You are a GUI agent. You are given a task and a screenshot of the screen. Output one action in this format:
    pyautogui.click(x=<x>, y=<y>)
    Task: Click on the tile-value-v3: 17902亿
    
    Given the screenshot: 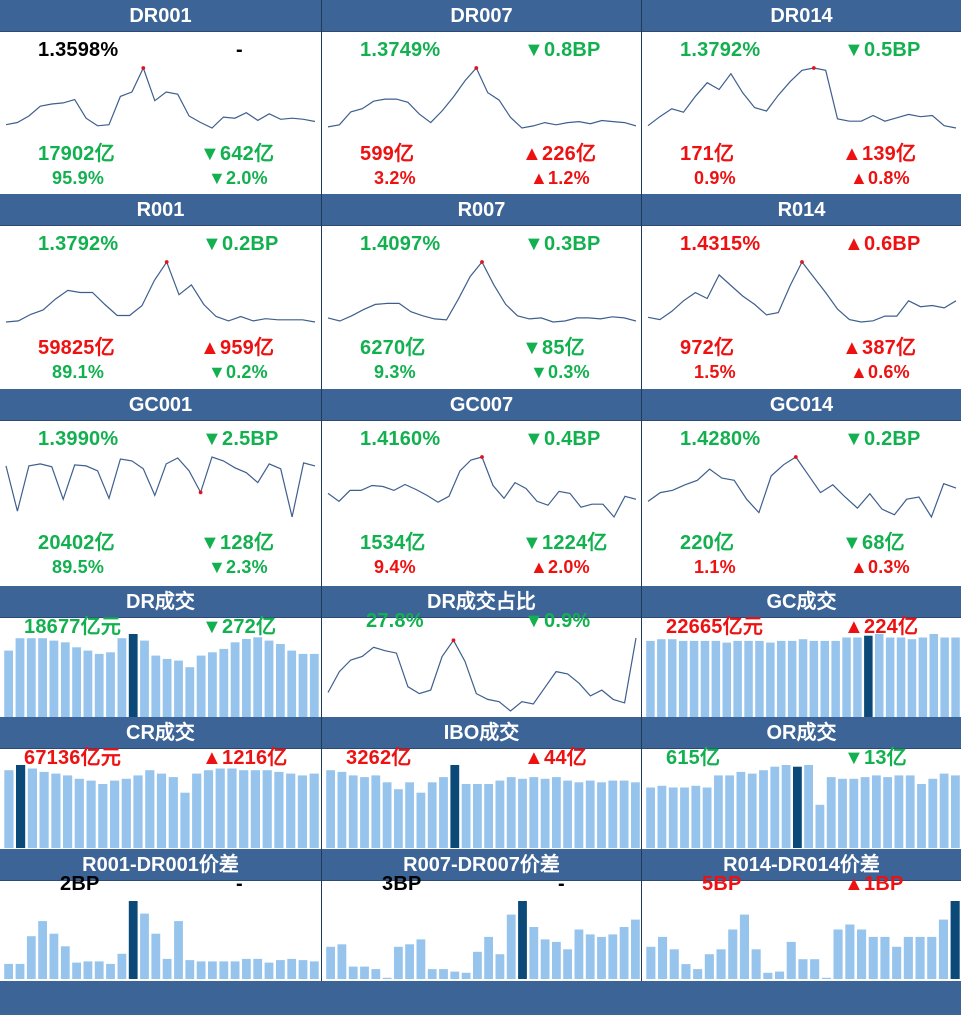 What is the action you would take?
    pyautogui.click(x=76, y=154)
    